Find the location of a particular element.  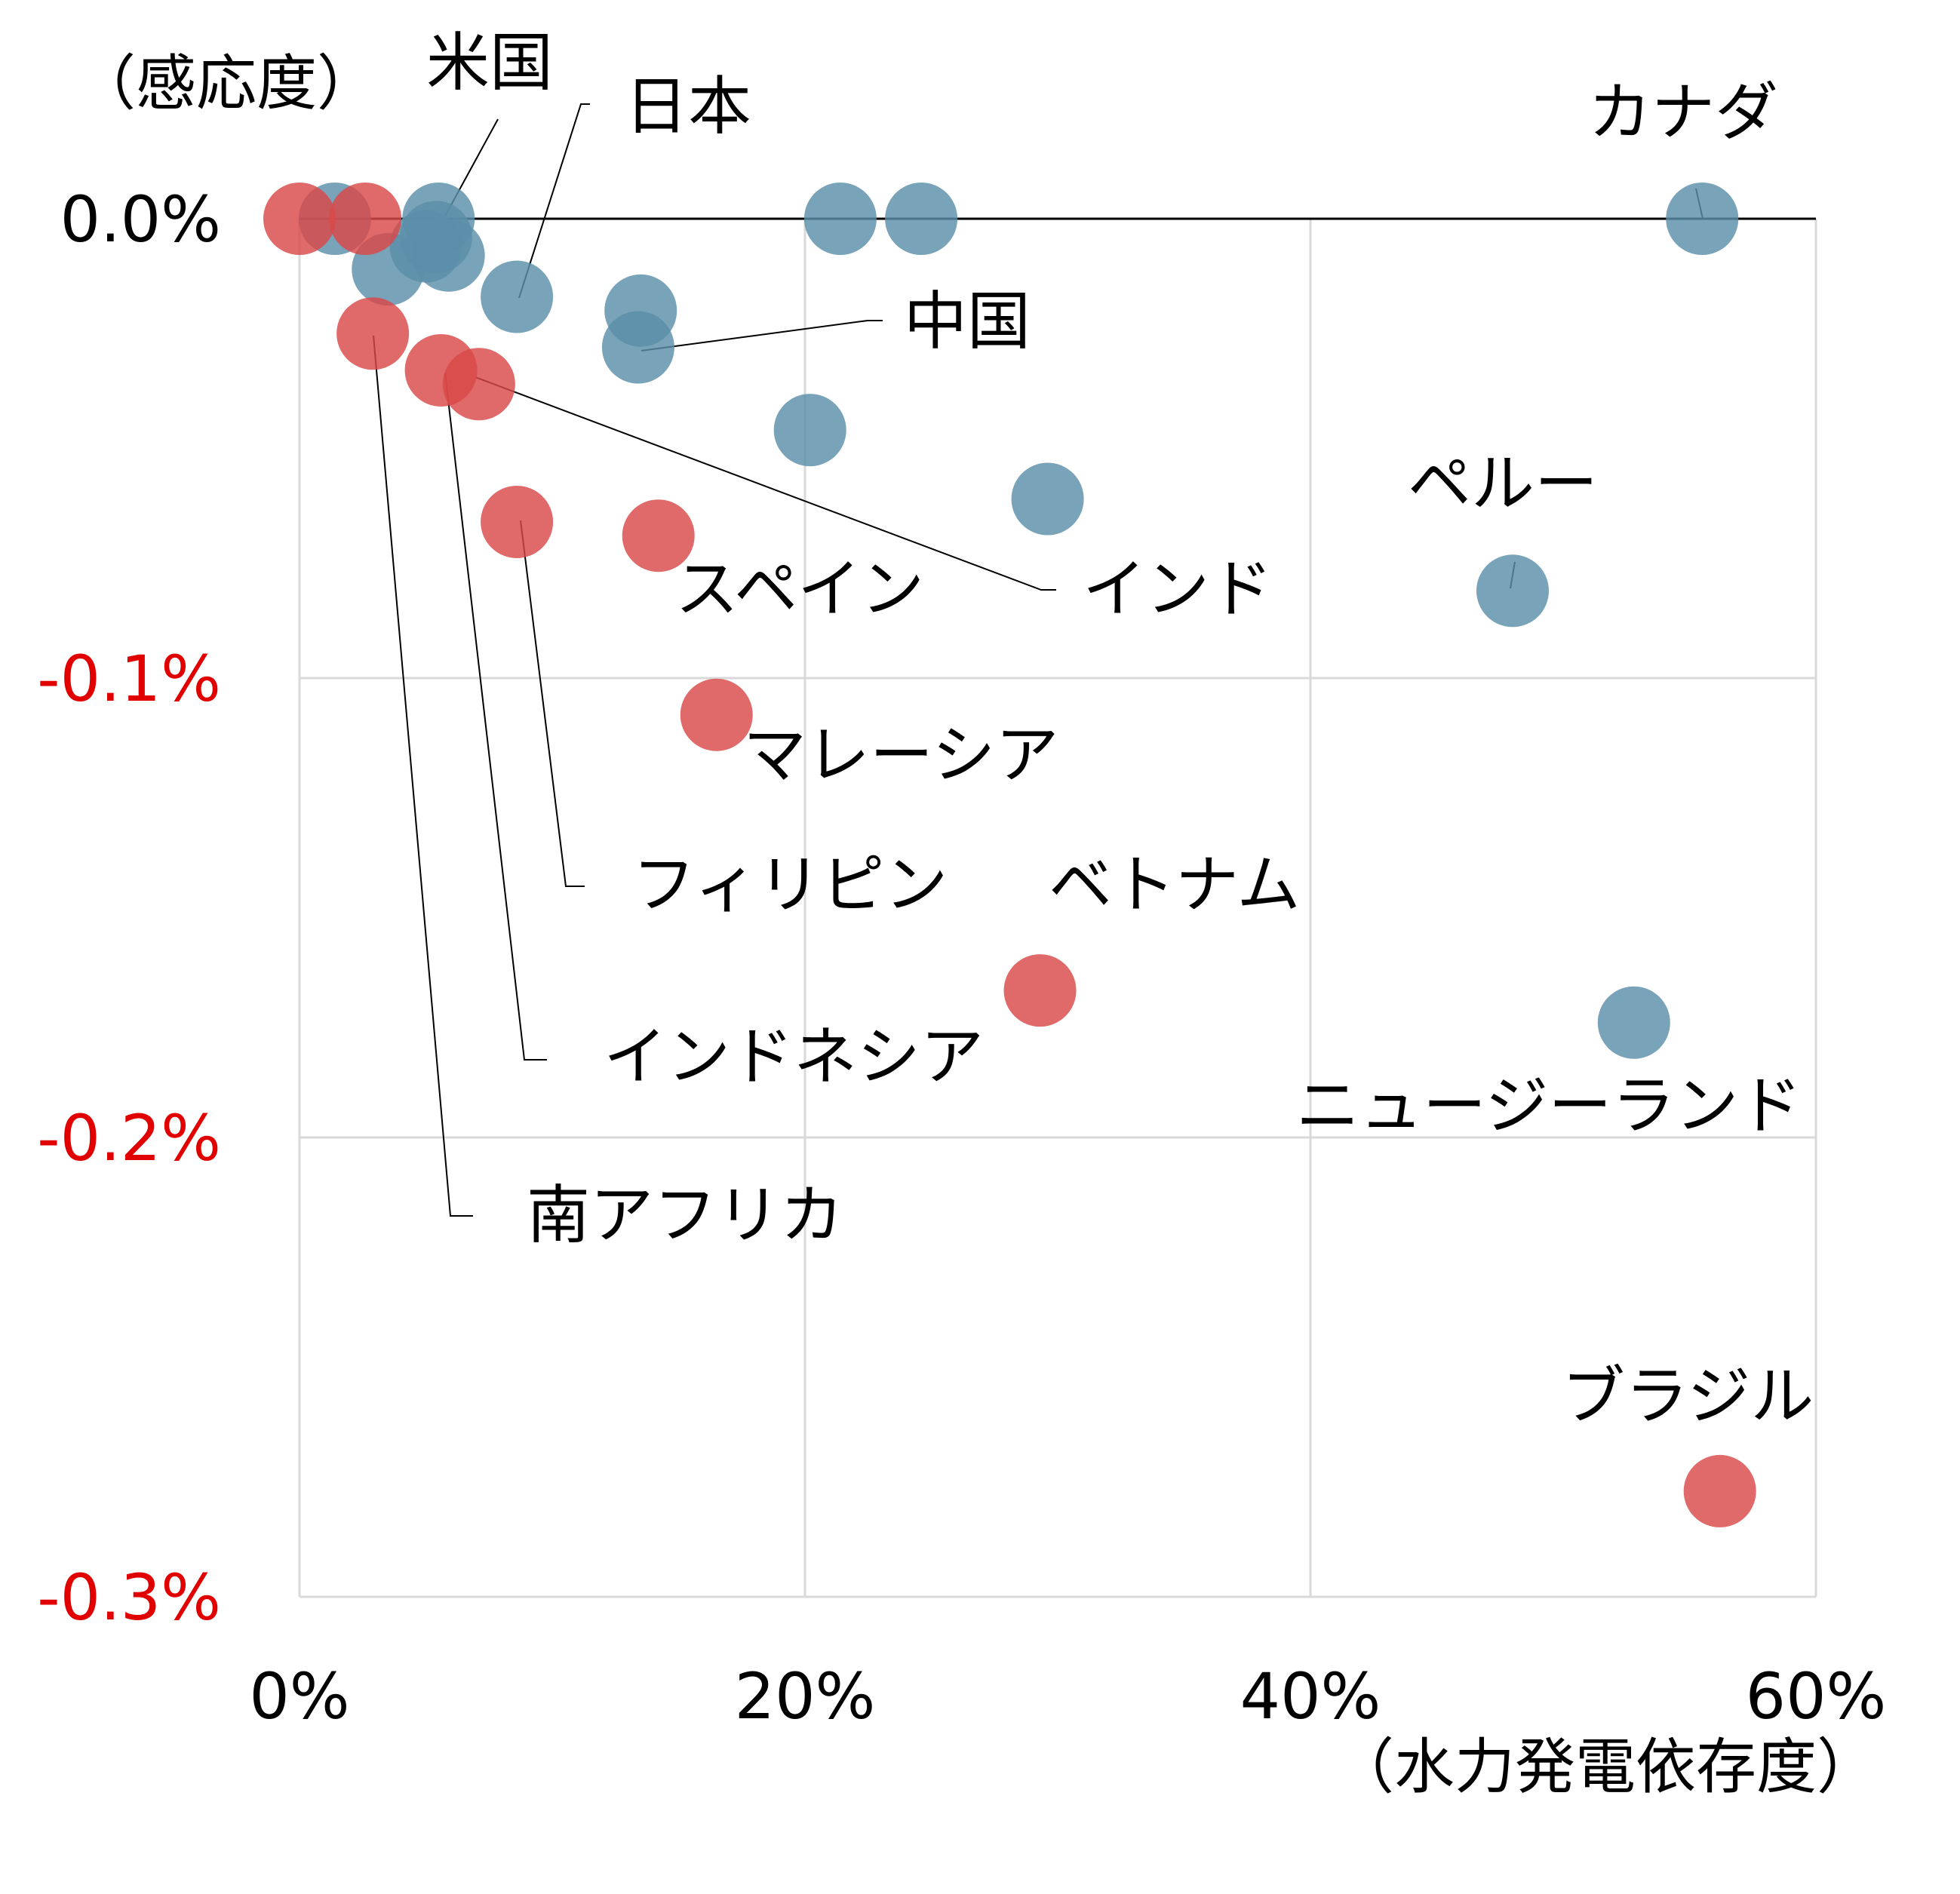

x-axis-label: （水力発電依存度） is located at coordinates (1605, 1767).